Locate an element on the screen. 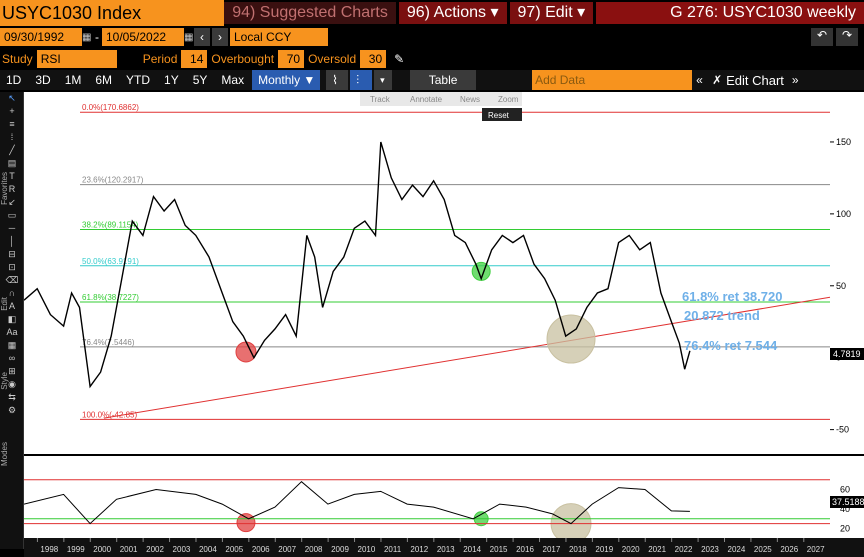 This screenshot has height=557, width=864. x-tick-label: 2026 is located at coordinates (789, 549).